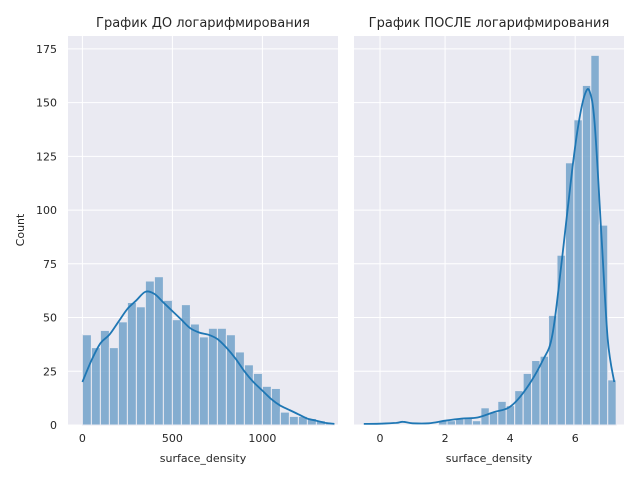 The height and width of the screenshot is (480, 640). Describe the element at coordinates (478, 438) in the screenshot. I see `x-tick-labels: 0 2 4 6` at that location.